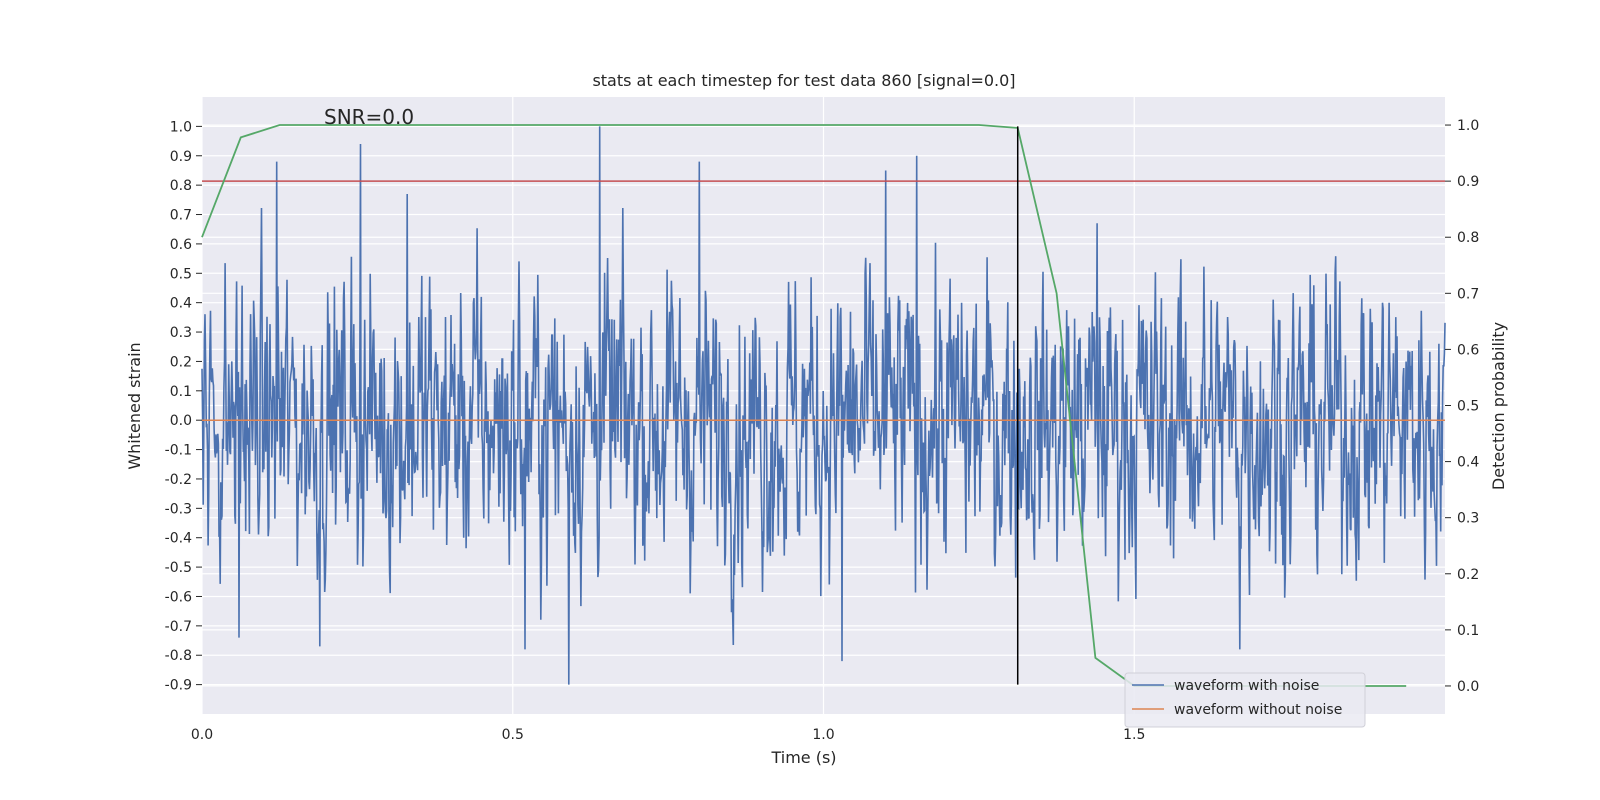 This screenshot has height=800, width=1600. What do you see at coordinates (181, 127) in the screenshot?
I see `y-left-tick-label: 1.0` at bounding box center [181, 127].